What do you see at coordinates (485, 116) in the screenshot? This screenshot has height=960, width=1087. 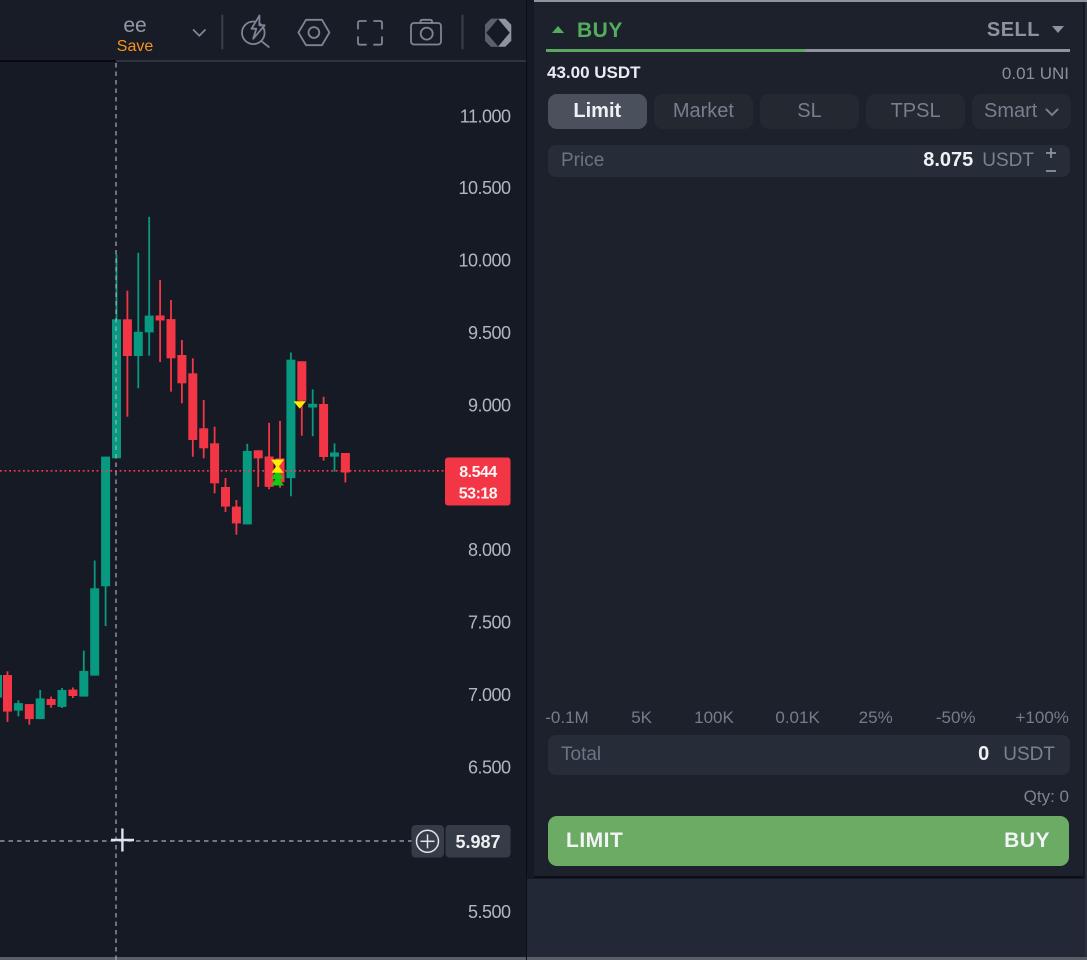 I see `svg-text: 11.000` at bounding box center [485, 116].